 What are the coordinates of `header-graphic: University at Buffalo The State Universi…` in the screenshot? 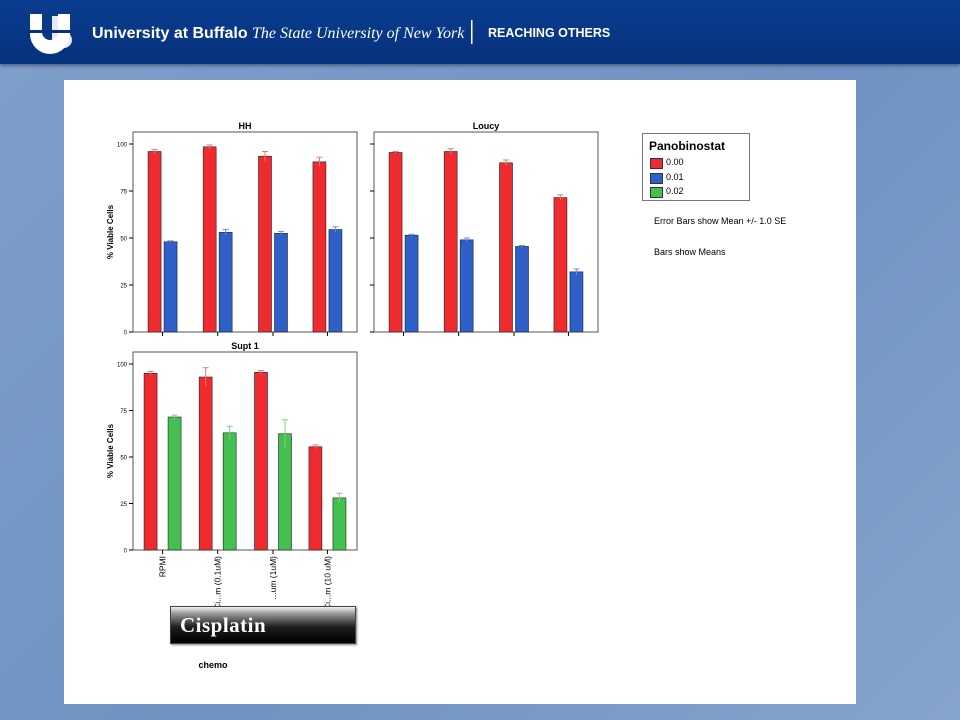 It's located at (319, 34).